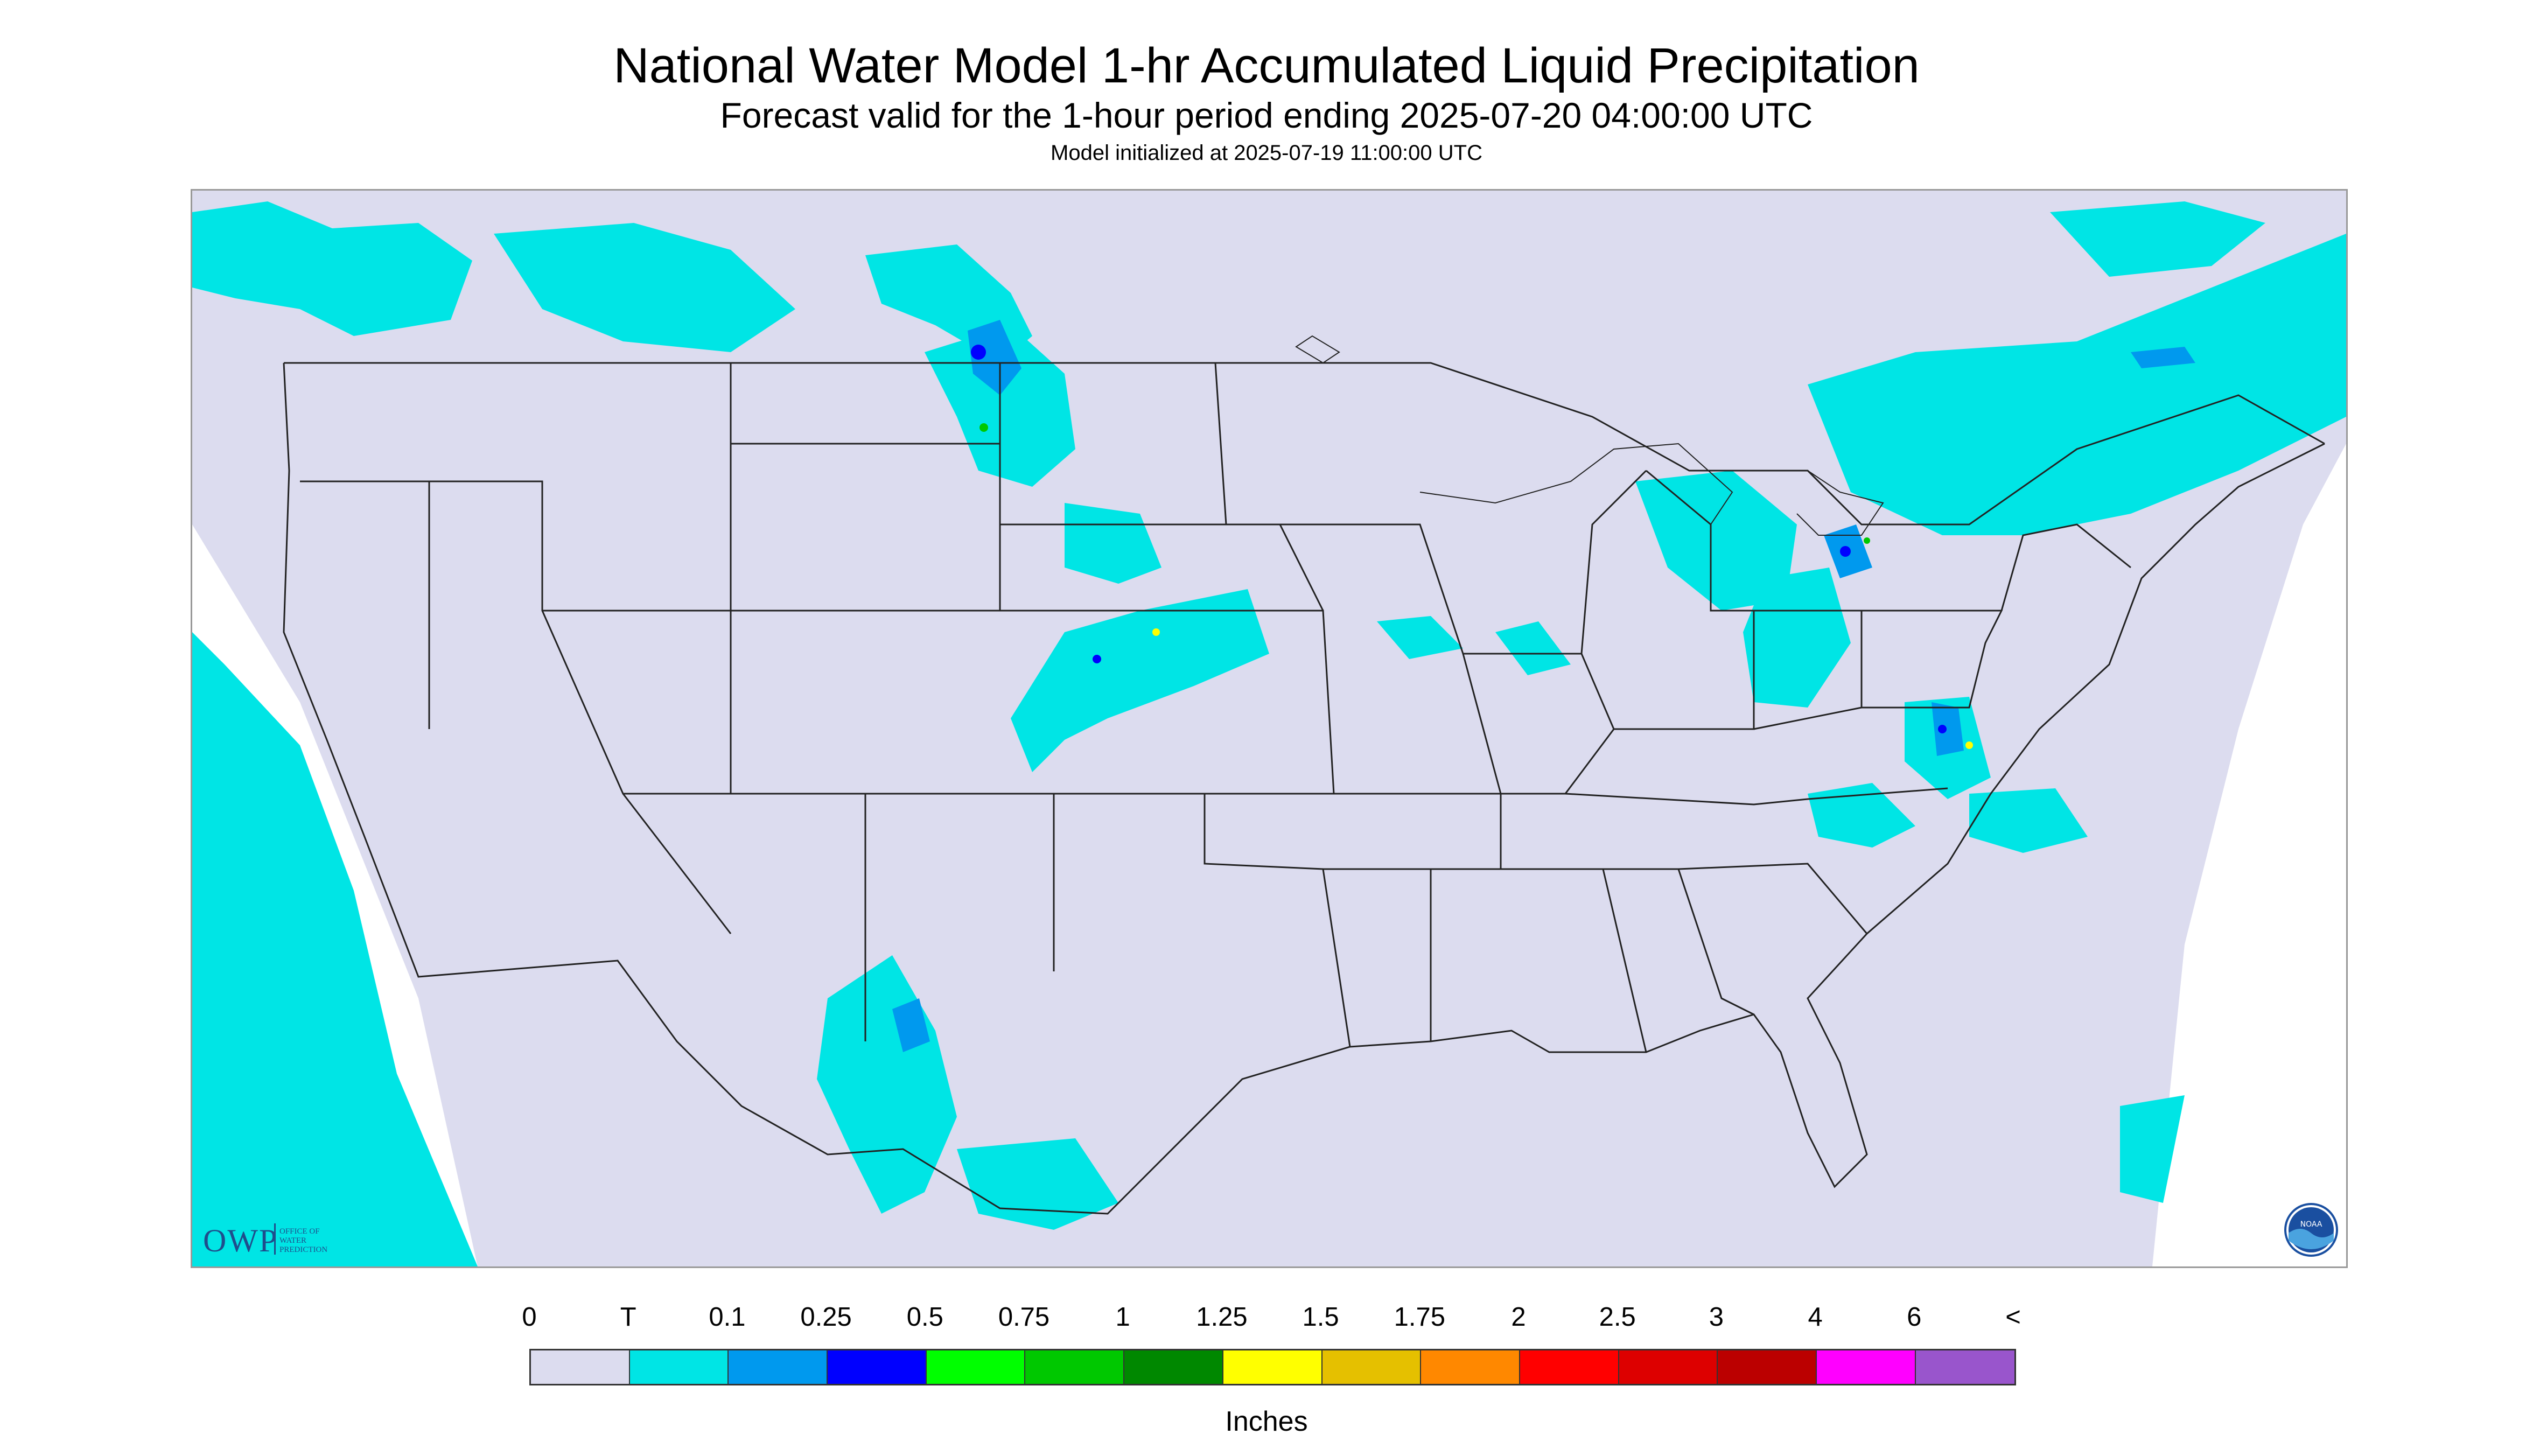  Describe the element at coordinates (1222, 1317) in the screenshot. I see `colorbar-label: 1.25` at that location.